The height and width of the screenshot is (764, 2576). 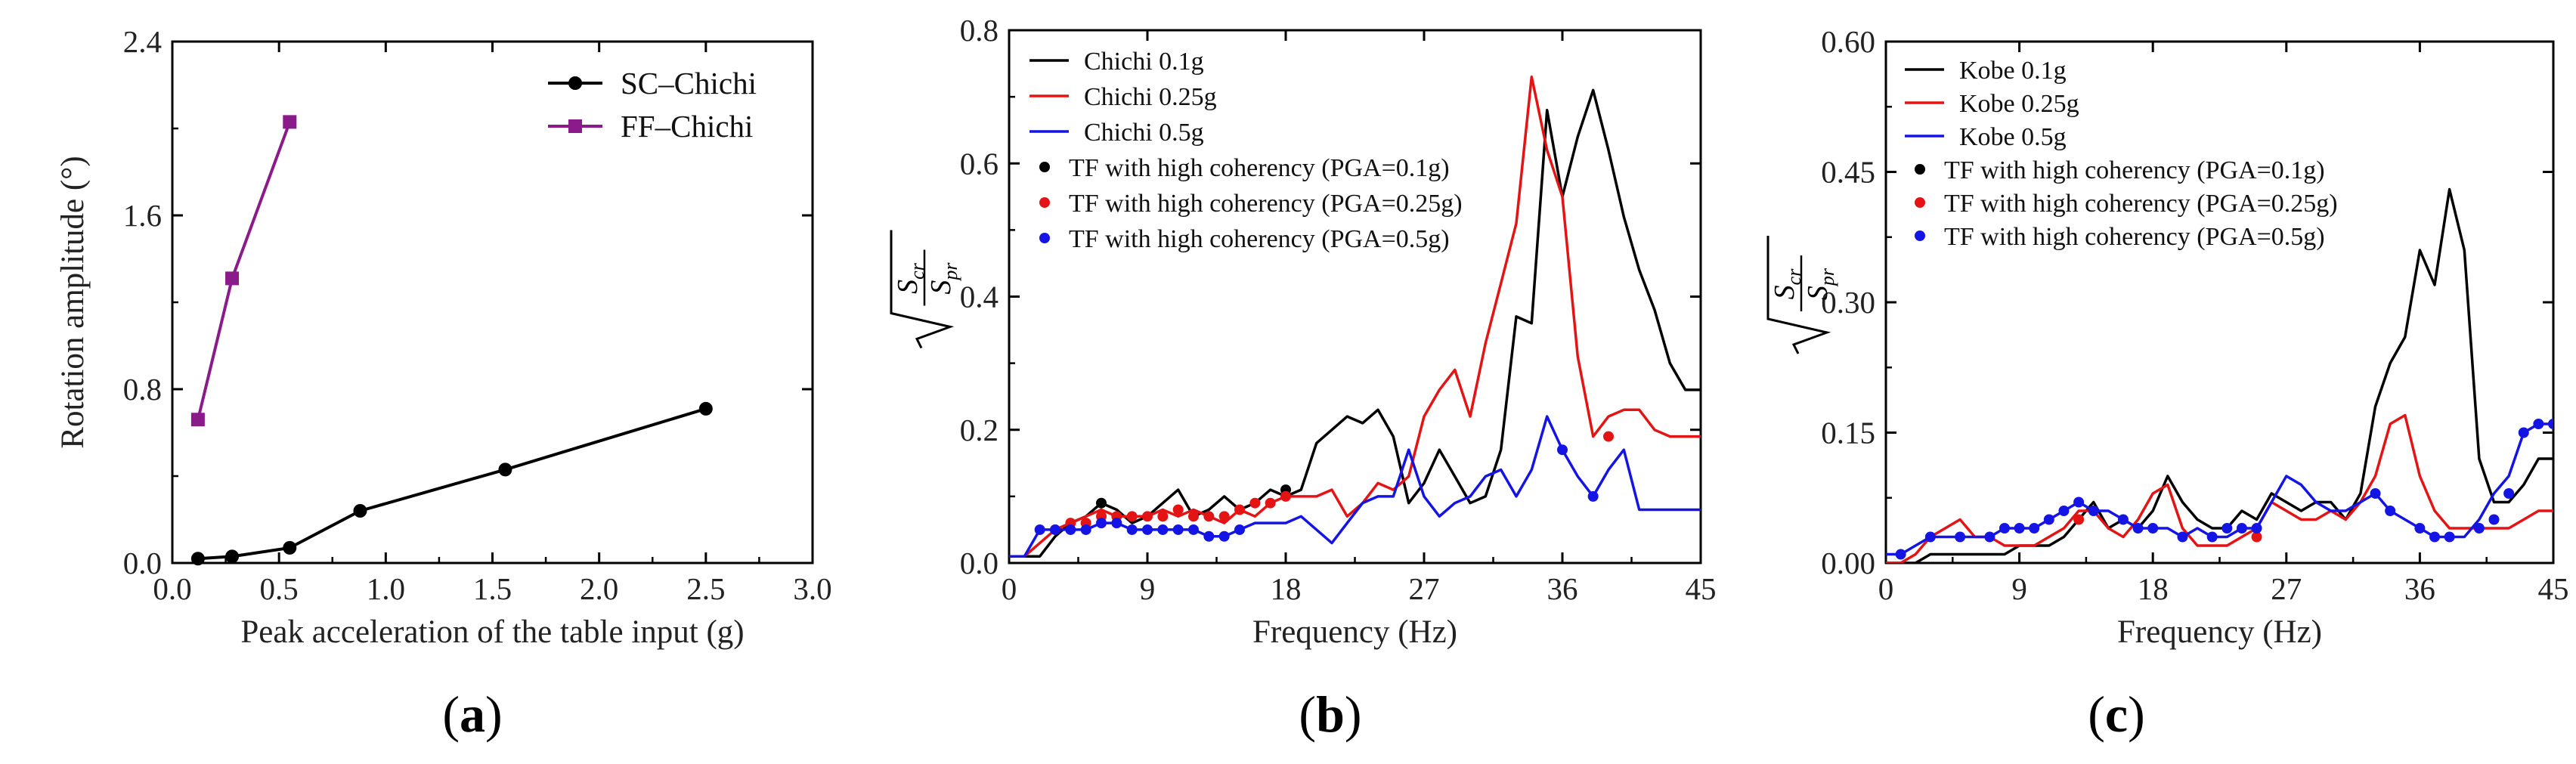 What do you see at coordinates (979, 430) in the screenshot?
I see `y-tick-label: 0.2` at bounding box center [979, 430].